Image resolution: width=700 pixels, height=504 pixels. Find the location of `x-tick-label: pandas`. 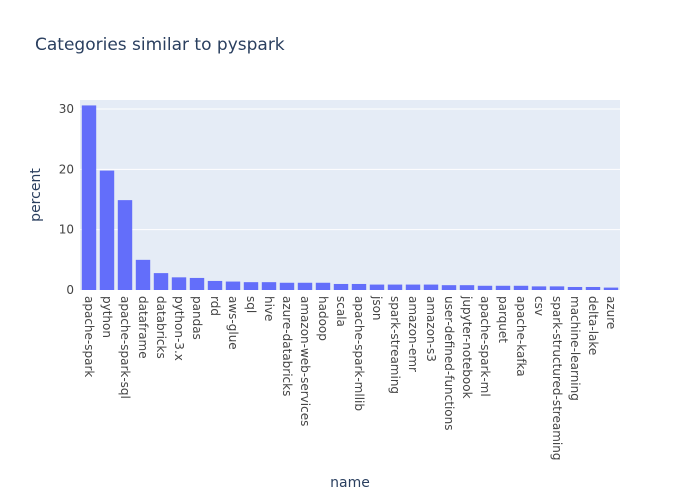

x-tick-label: pandas is located at coordinates (197, 318).